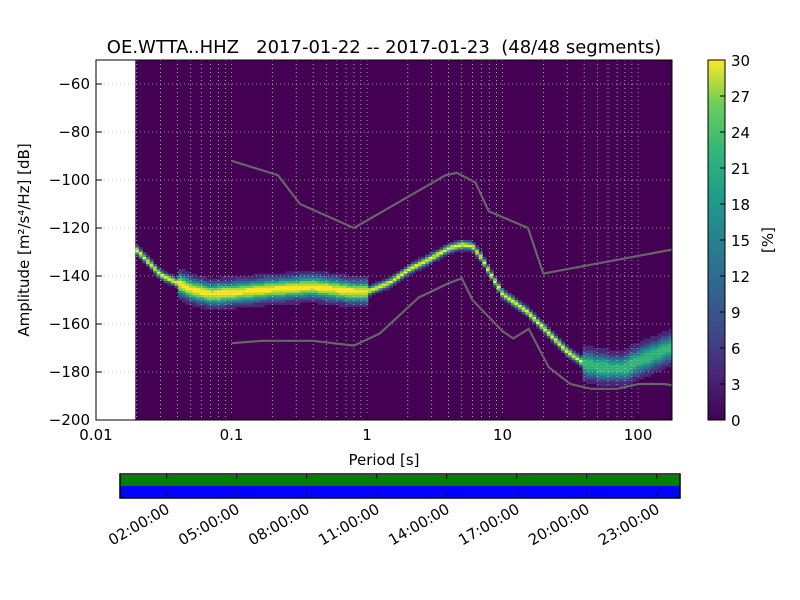 The width and height of the screenshot is (800, 600). What do you see at coordinates (95, 435) in the screenshot?
I see `x-tick-label: 0.01` at bounding box center [95, 435].